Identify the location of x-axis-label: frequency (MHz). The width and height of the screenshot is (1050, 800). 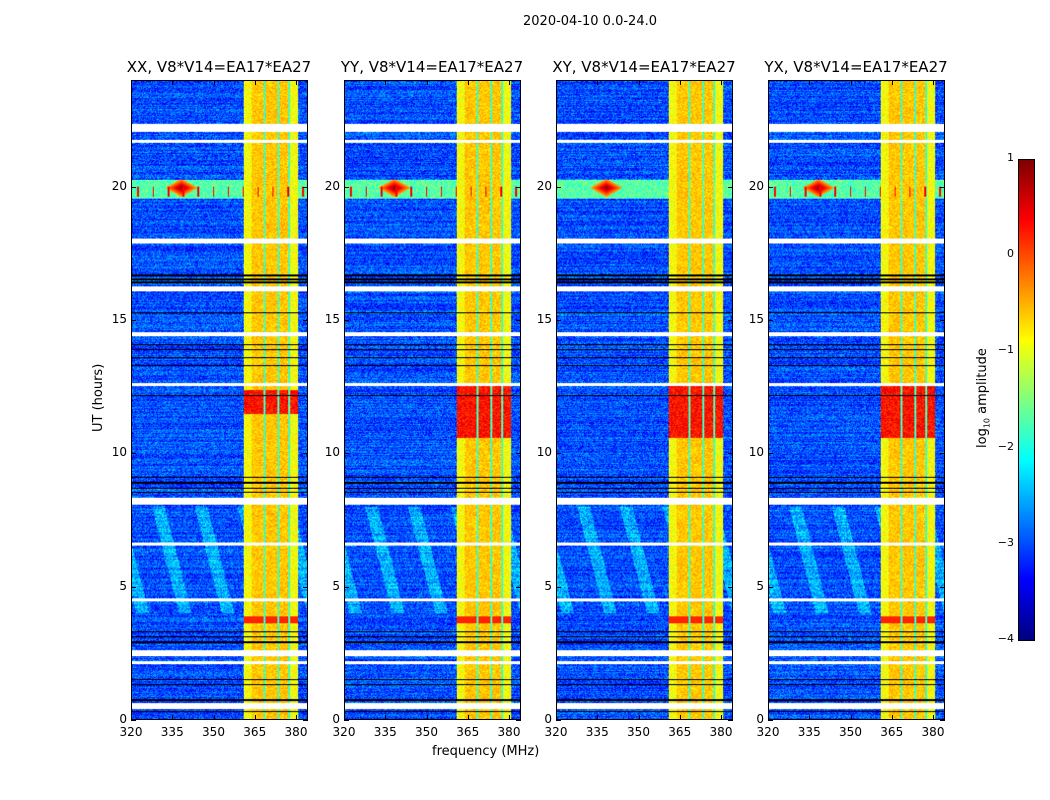
(486, 751).